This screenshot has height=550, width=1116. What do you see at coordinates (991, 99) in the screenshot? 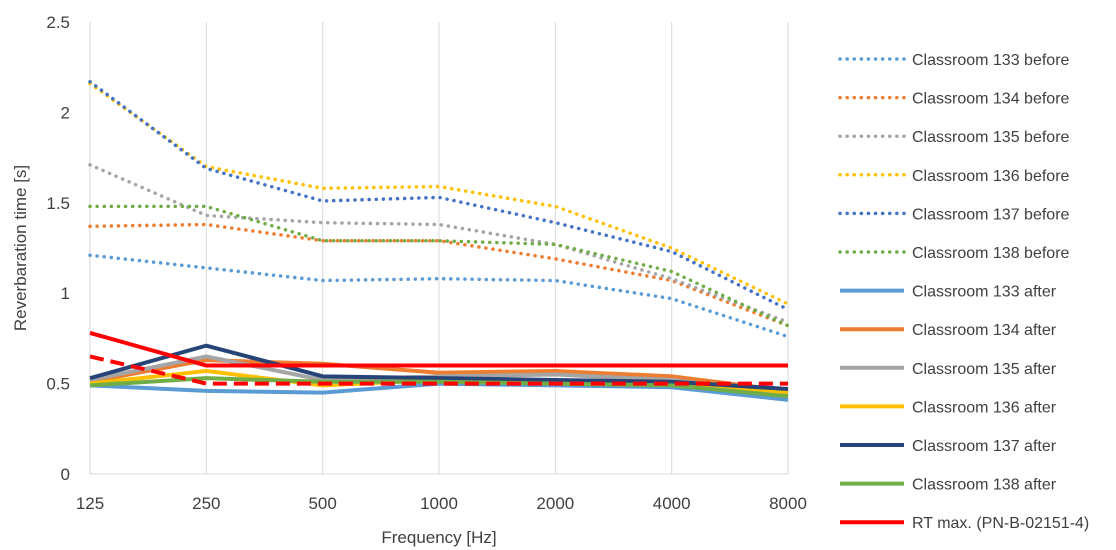
I see `legend-label: Classroom 134 before` at bounding box center [991, 99].